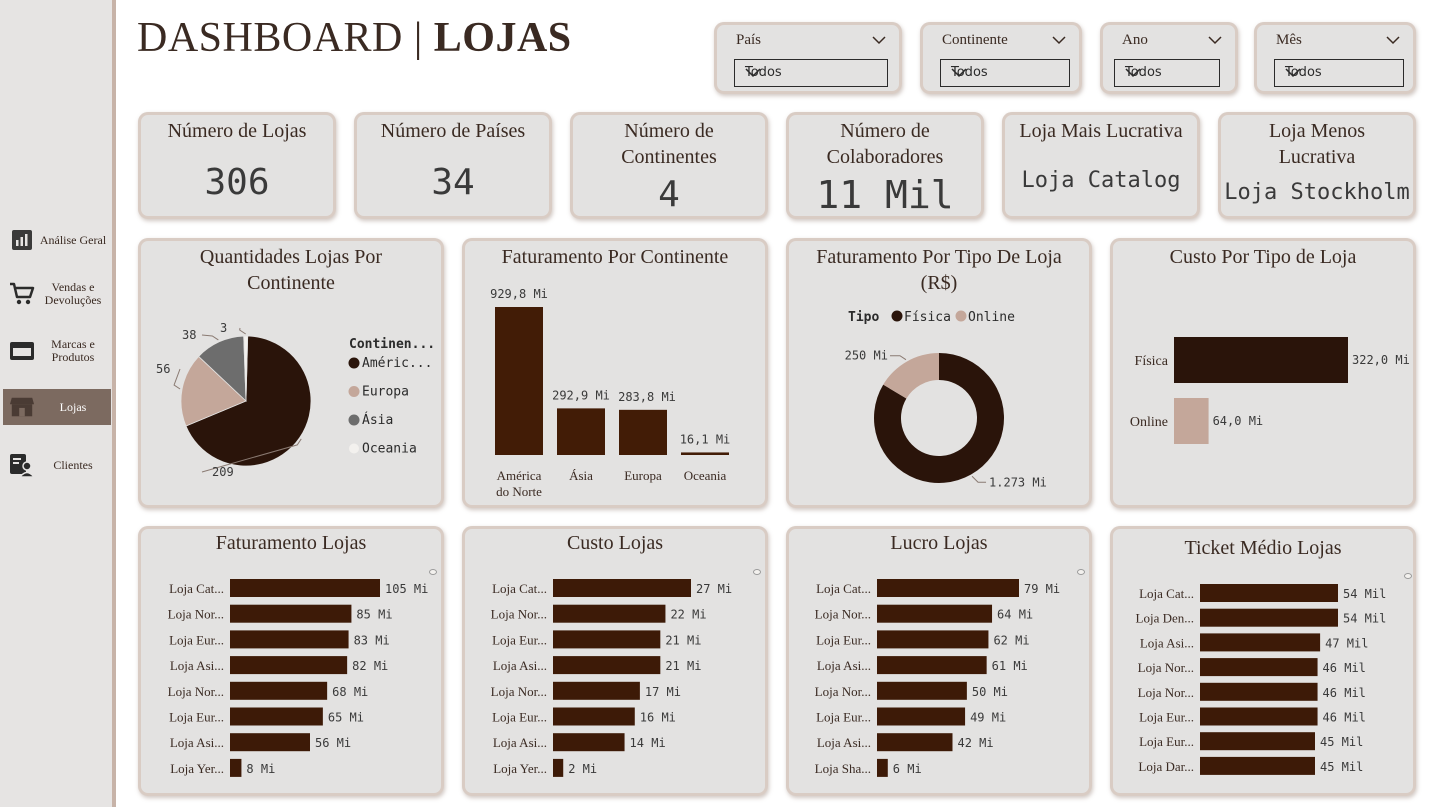 The height and width of the screenshot is (807, 1443). I want to click on bar-data-label: 27 Mi, so click(714, 589).